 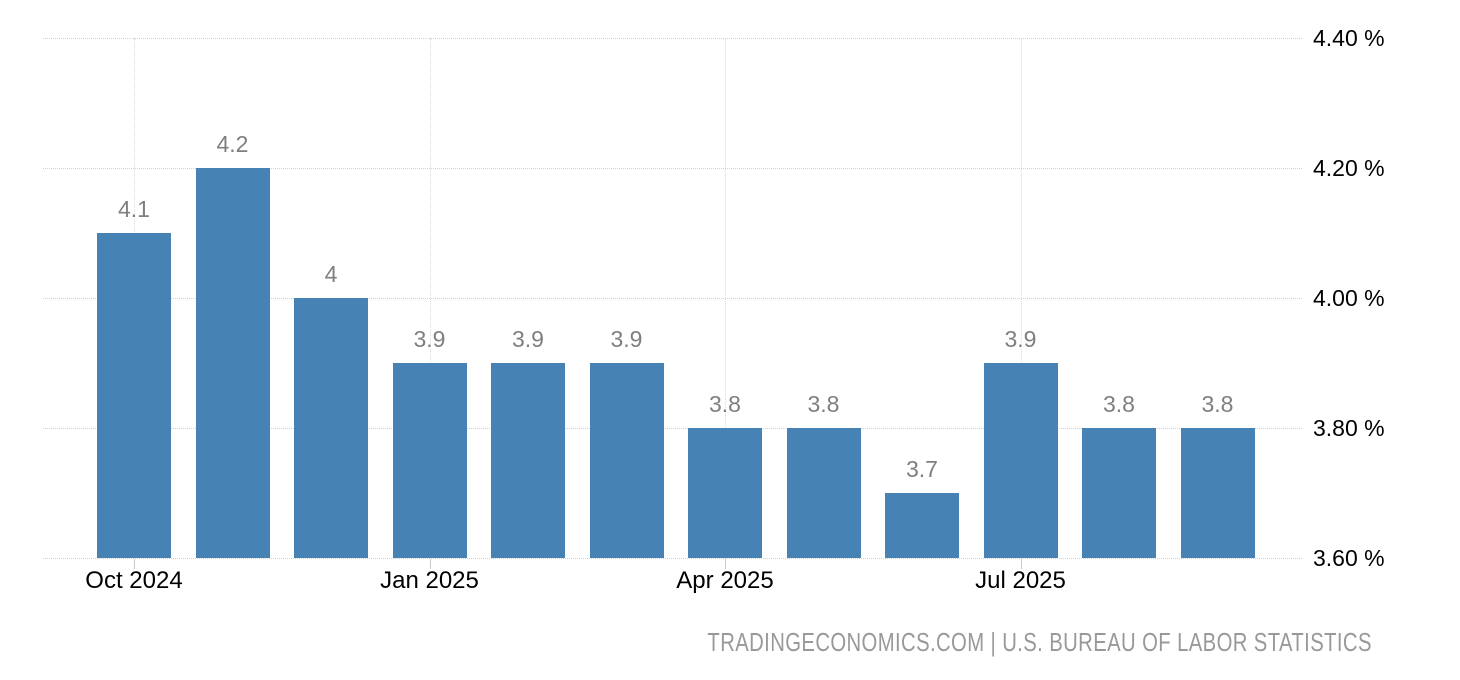 What do you see at coordinates (1349, 428) in the screenshot?
I see `y-axis-tick-label: 3.80 %` at bounding box center [1349, 428].